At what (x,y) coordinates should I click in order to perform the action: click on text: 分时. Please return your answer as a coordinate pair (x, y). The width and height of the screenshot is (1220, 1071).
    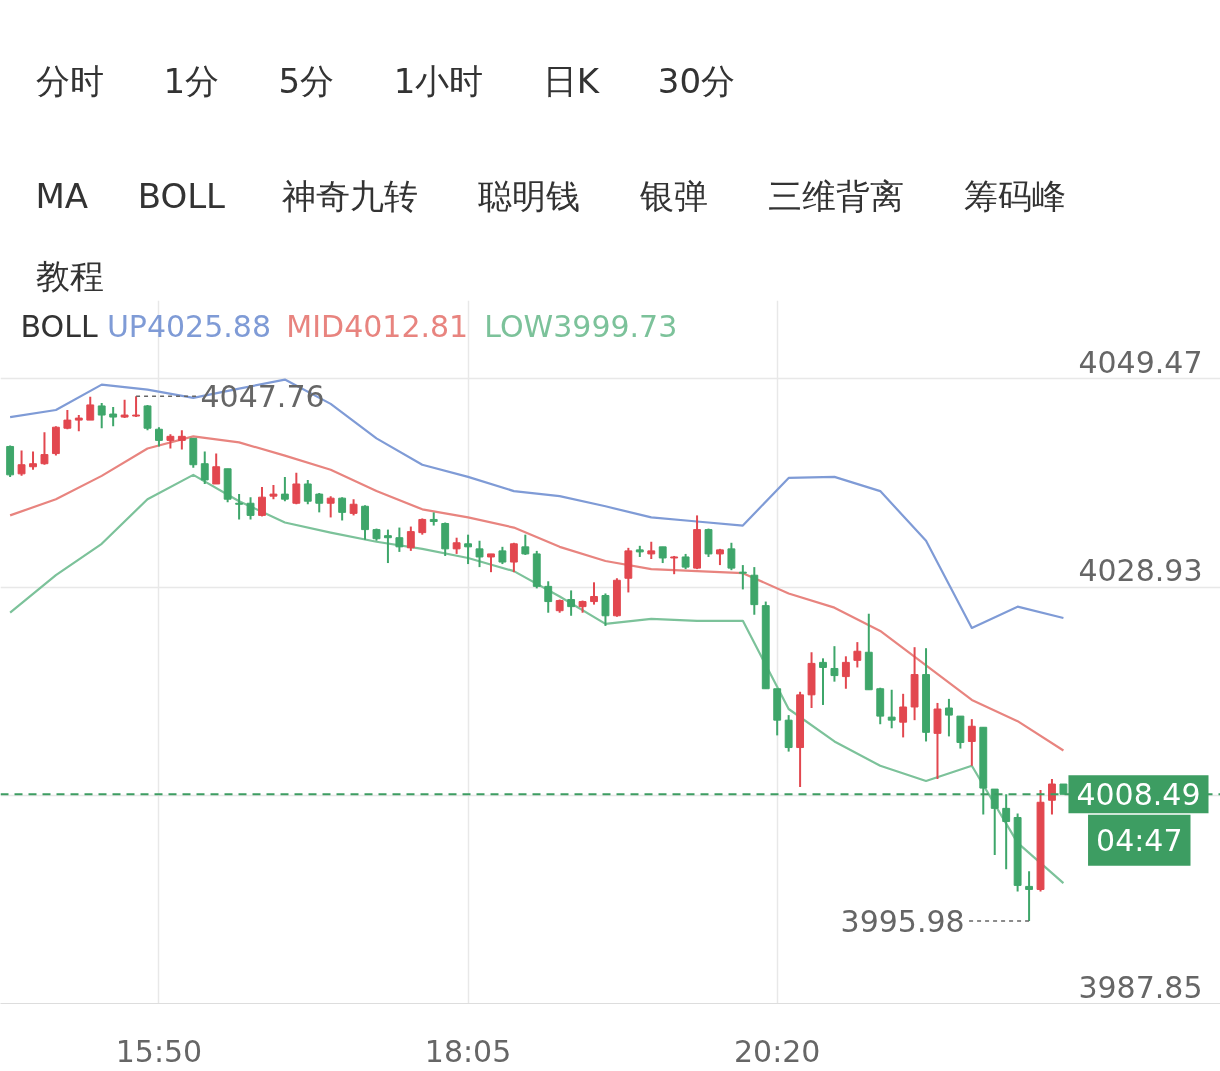
    Looking at the image, I should click on (69, 80).